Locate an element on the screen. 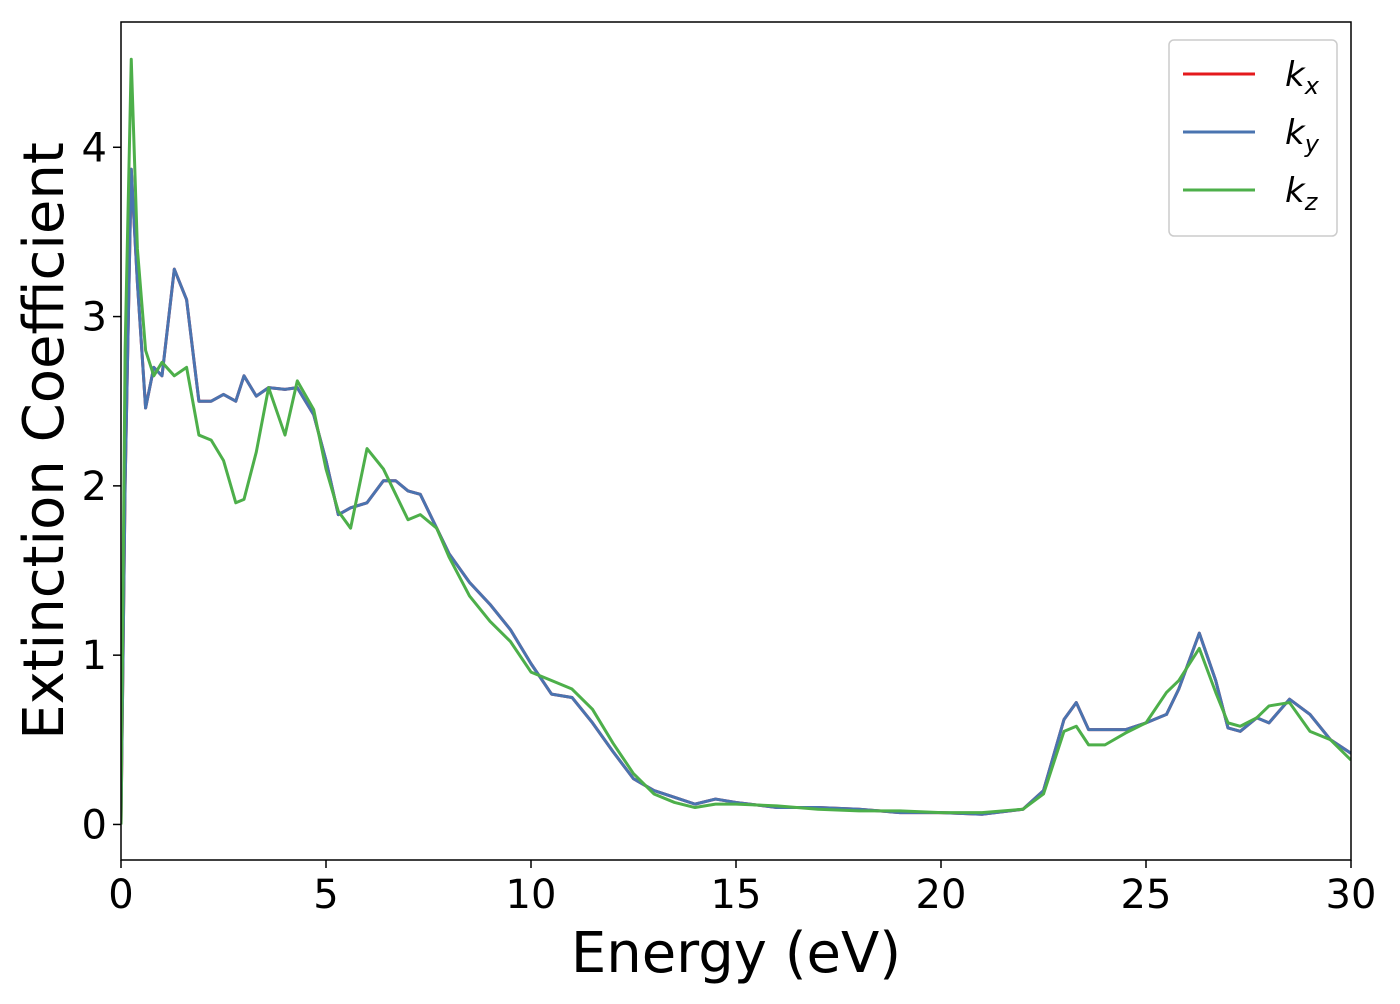  y-tick-label: 2 is located at coordinates (94, 487).